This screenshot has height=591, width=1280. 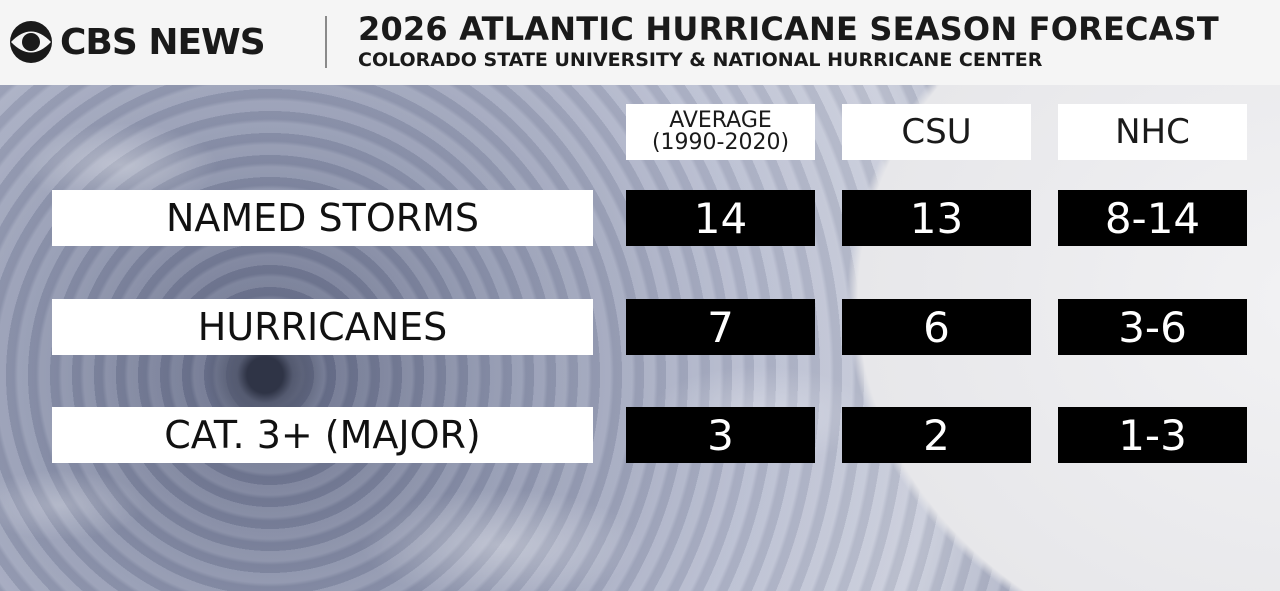 I want to click on value-major-nhc: 1-3, so click(x=1152, y=435).